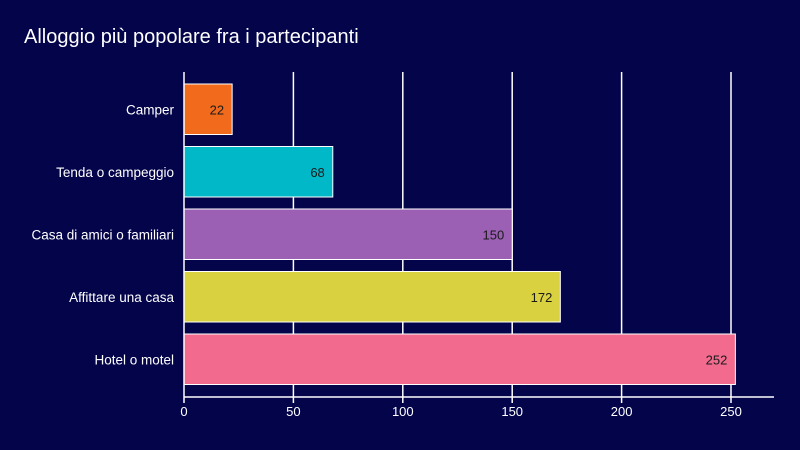 This screenshot has height=450, width=800. Describe the element at coordinates (512, 411) in the screenshot. I see `x-tick-label: 150` at that location.